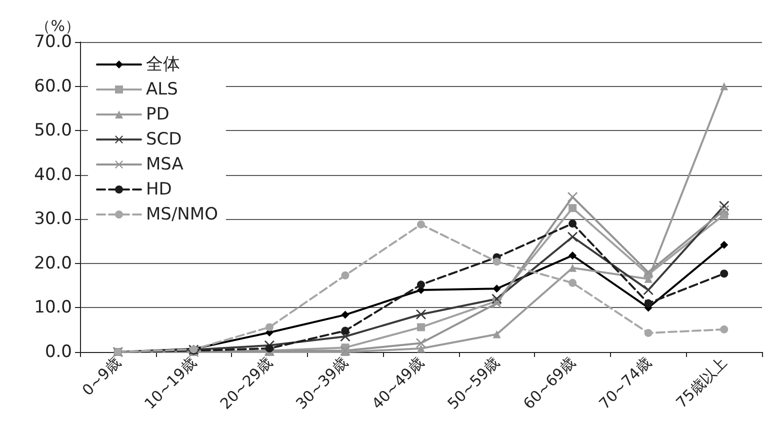 This screenshot has height=441, width=772. I want to click on x-tick-label: 75歳以上, so click(701, 383).